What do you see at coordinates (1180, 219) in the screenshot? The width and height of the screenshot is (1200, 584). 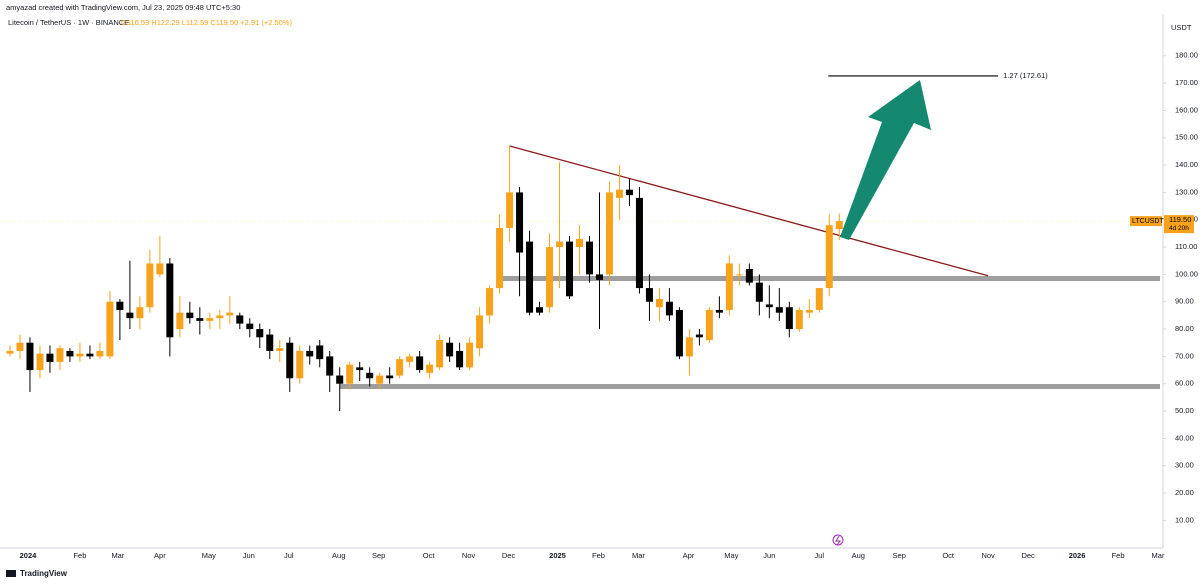 I see `price-tag-value: 119.50` at bounding box center [1180, 219].